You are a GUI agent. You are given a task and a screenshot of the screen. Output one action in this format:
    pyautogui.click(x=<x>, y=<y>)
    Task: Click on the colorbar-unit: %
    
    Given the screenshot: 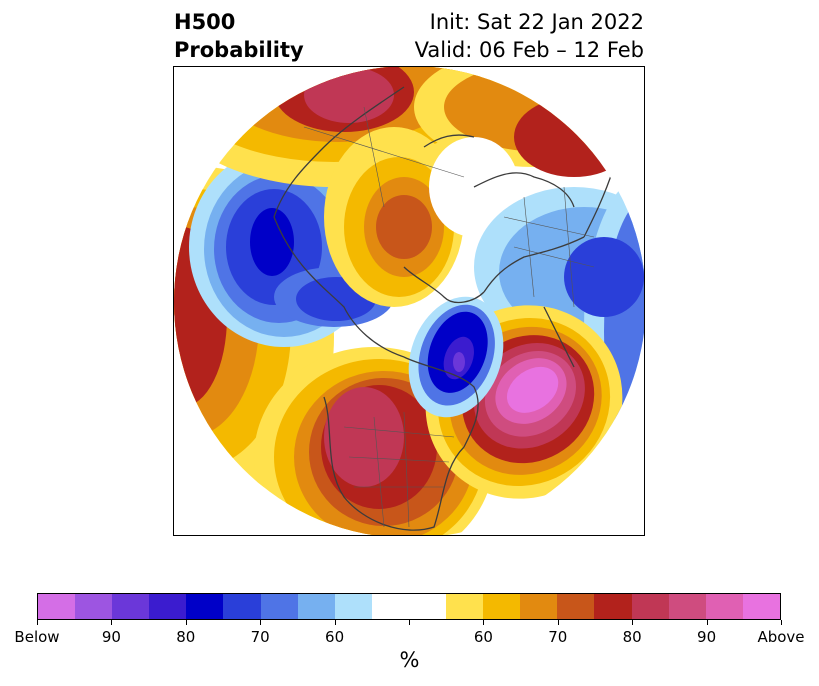 What is the action you would take?
    pyautogui.click(x=409, y=660)
    